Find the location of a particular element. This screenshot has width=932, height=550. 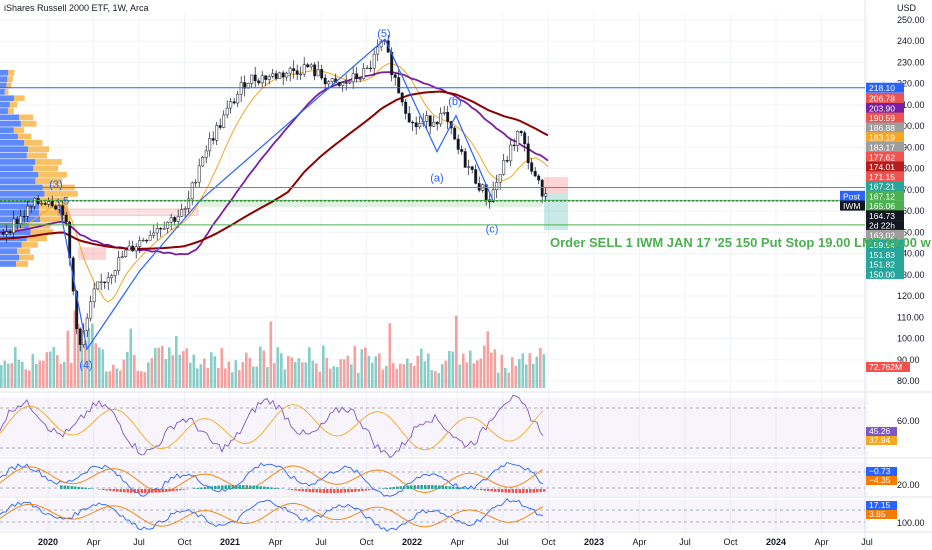

price-tick: 110.00 is located at coordinates (910, 317).